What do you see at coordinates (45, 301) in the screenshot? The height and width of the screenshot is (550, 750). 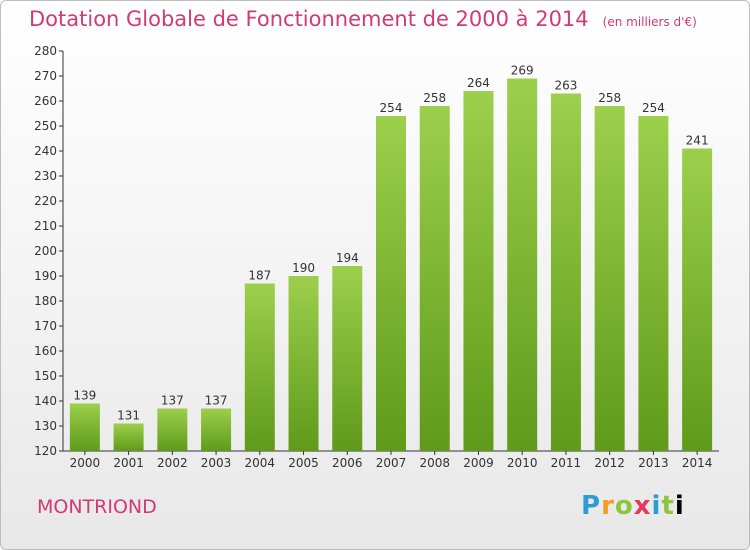 I see `y-tick-label: 180` at bounding box center [45, 301].